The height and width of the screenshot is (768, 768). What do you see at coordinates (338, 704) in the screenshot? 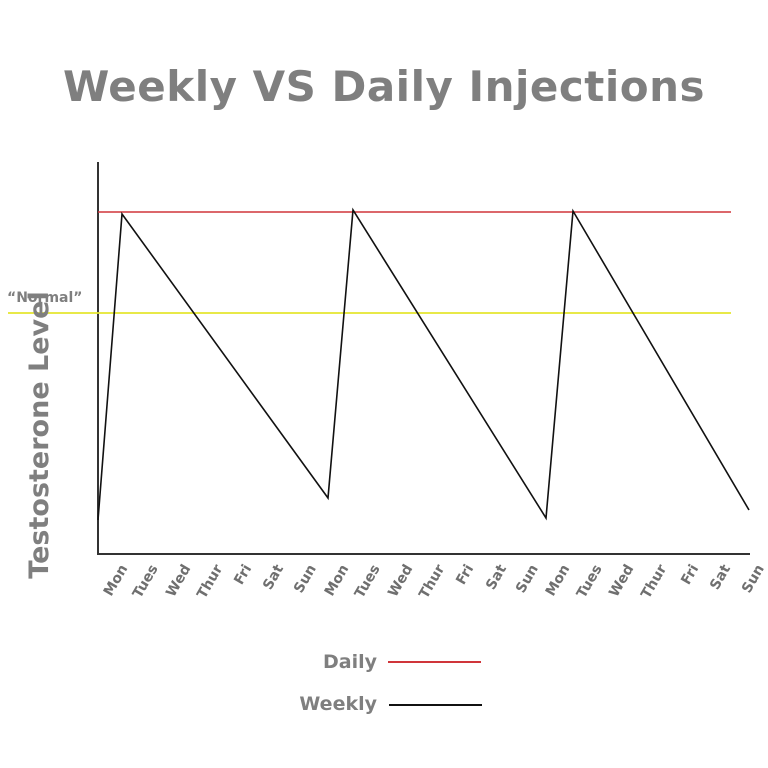
I see `legend-weekly-label: Weekly` at bounding box center [338, 704].